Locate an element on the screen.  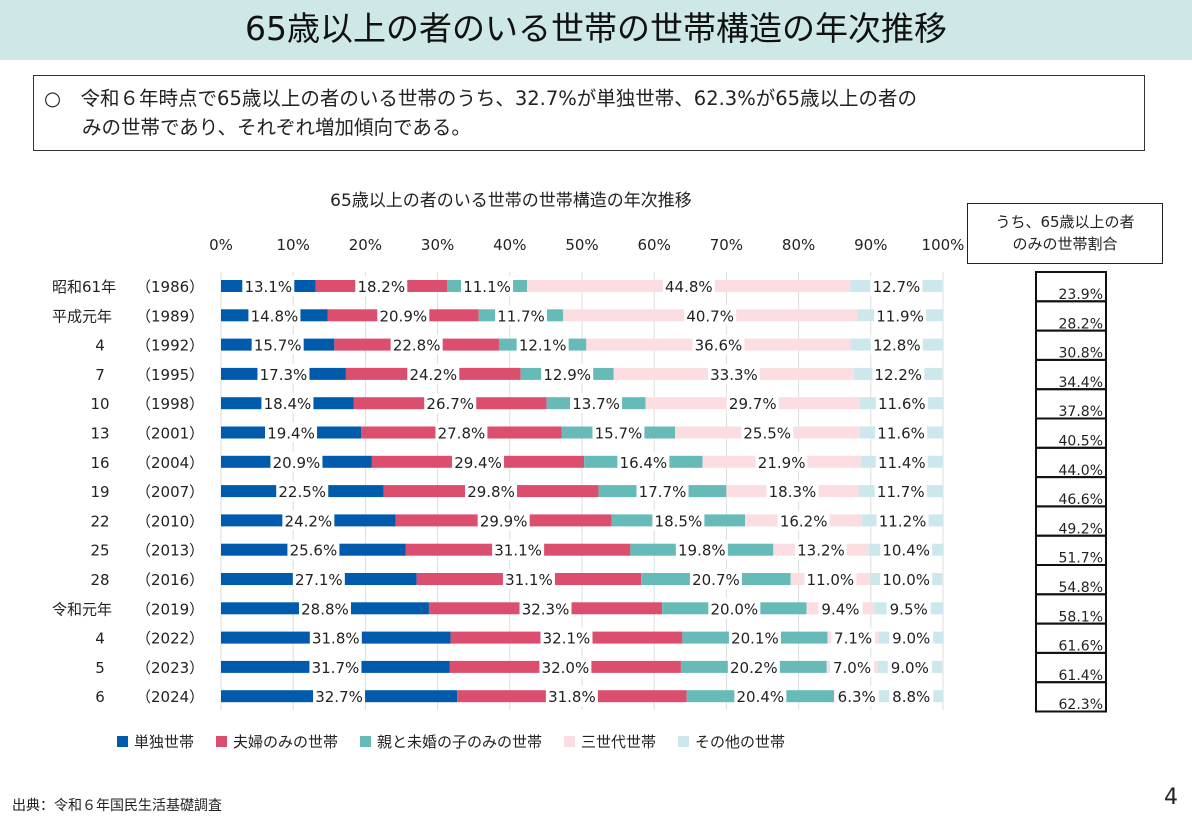
data-label: 11.4% is located at coordinates (902, 463).